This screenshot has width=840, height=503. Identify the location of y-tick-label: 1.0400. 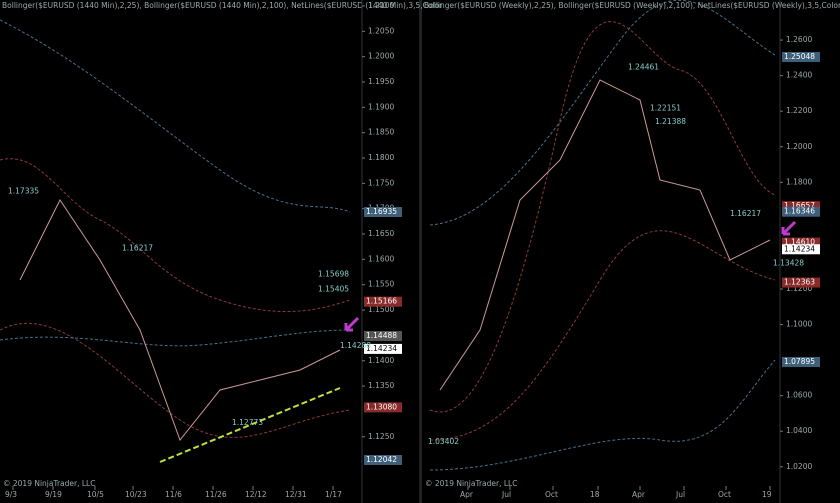
(799, 430).